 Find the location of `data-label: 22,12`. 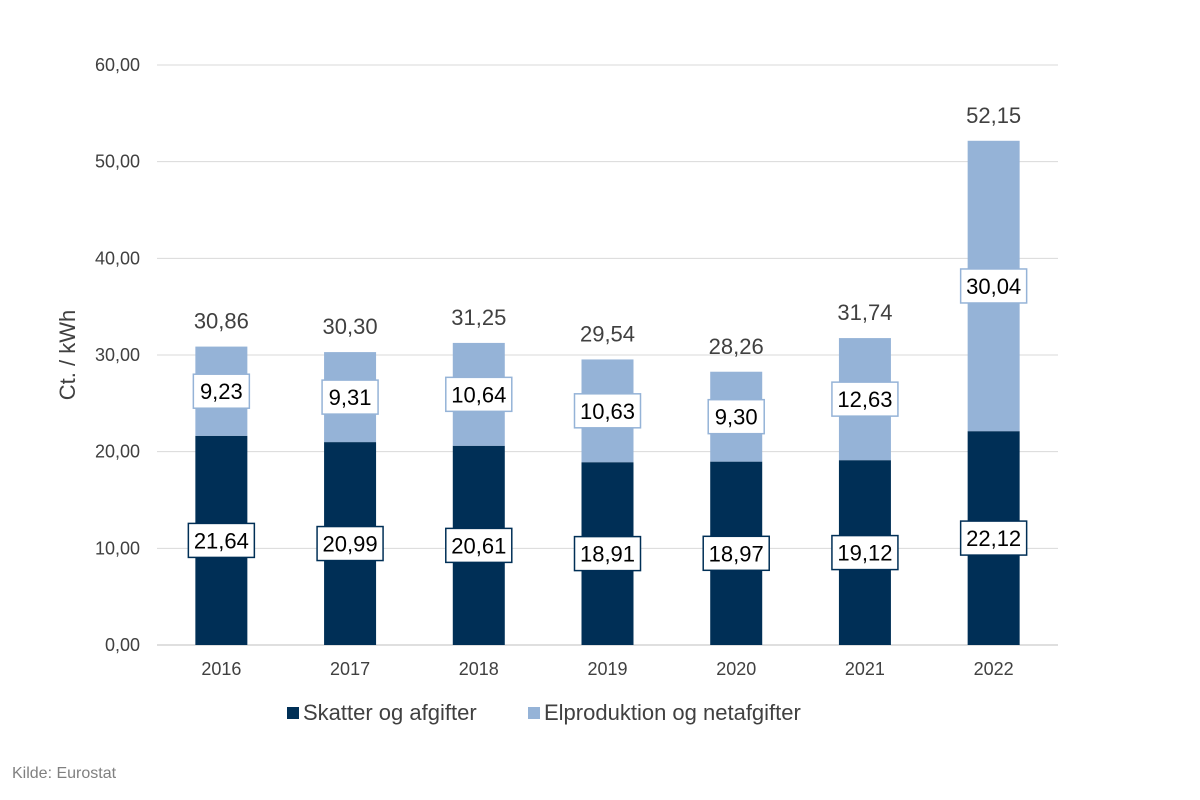

data-label: 22,12 is located at coordinates (993, 538).